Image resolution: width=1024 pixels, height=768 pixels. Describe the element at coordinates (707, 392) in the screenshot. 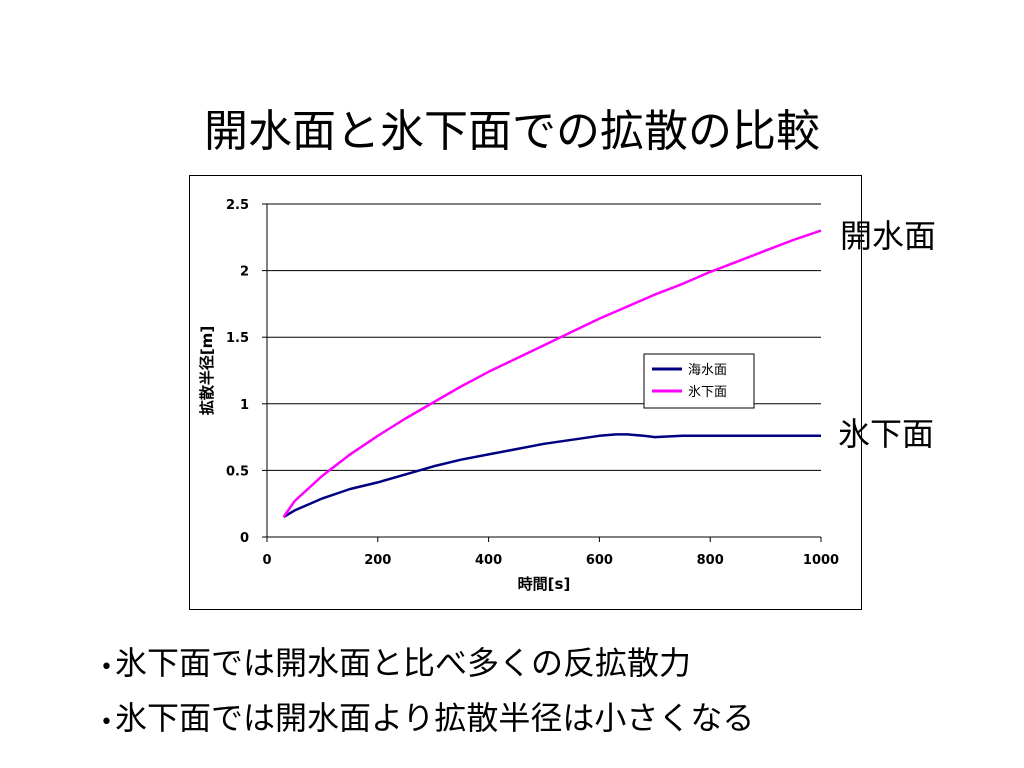

I see `legend-label: 氷下面` at that location.